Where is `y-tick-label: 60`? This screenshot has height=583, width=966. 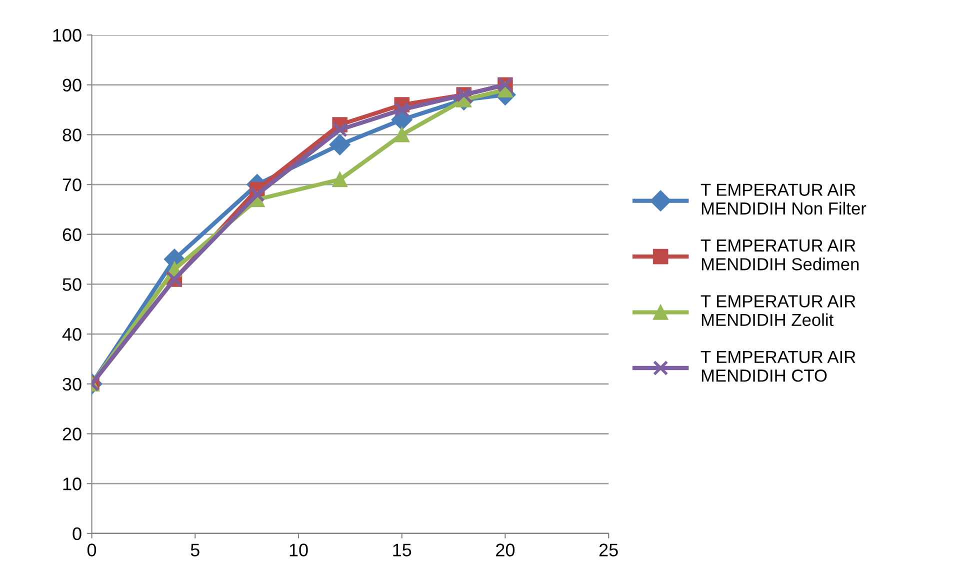 y-tick-label: 60 is located at coordinates (72, 235).